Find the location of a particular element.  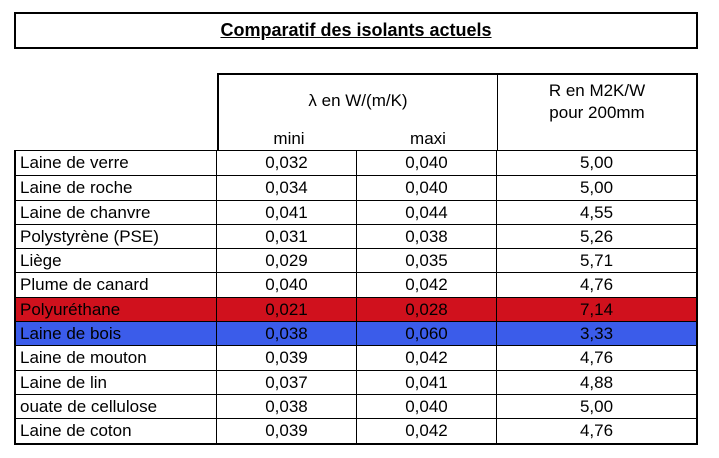

lambda-maxi: 0,044 is located at coordinates (427, 212).